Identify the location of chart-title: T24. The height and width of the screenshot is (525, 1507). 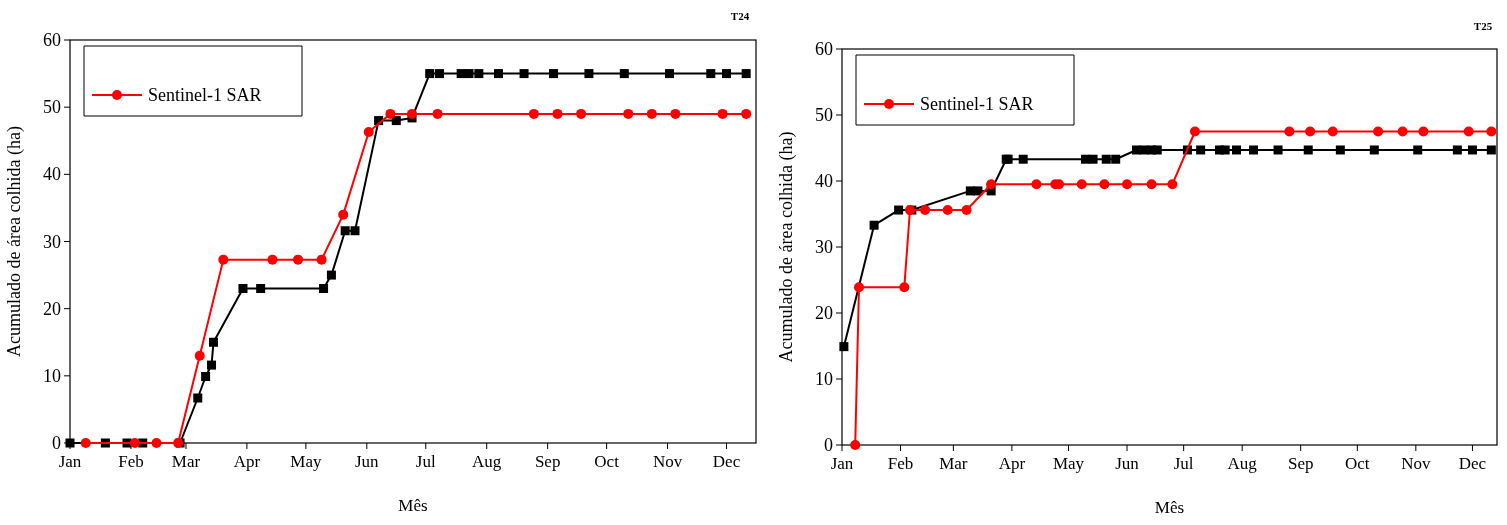
(740, 16).